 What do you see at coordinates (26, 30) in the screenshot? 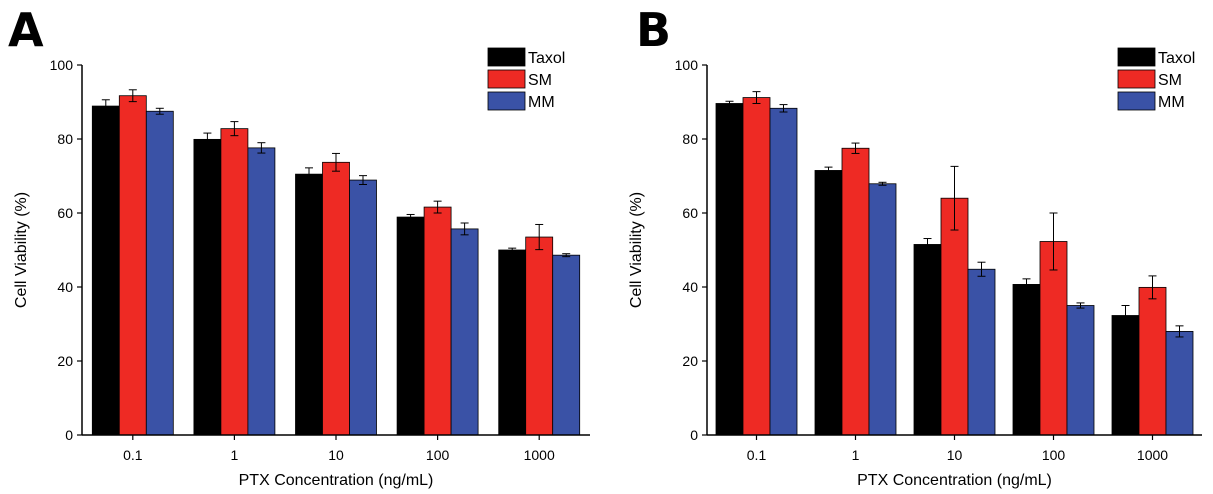
I see `panel-label: A` at bounding box center [26, 30].